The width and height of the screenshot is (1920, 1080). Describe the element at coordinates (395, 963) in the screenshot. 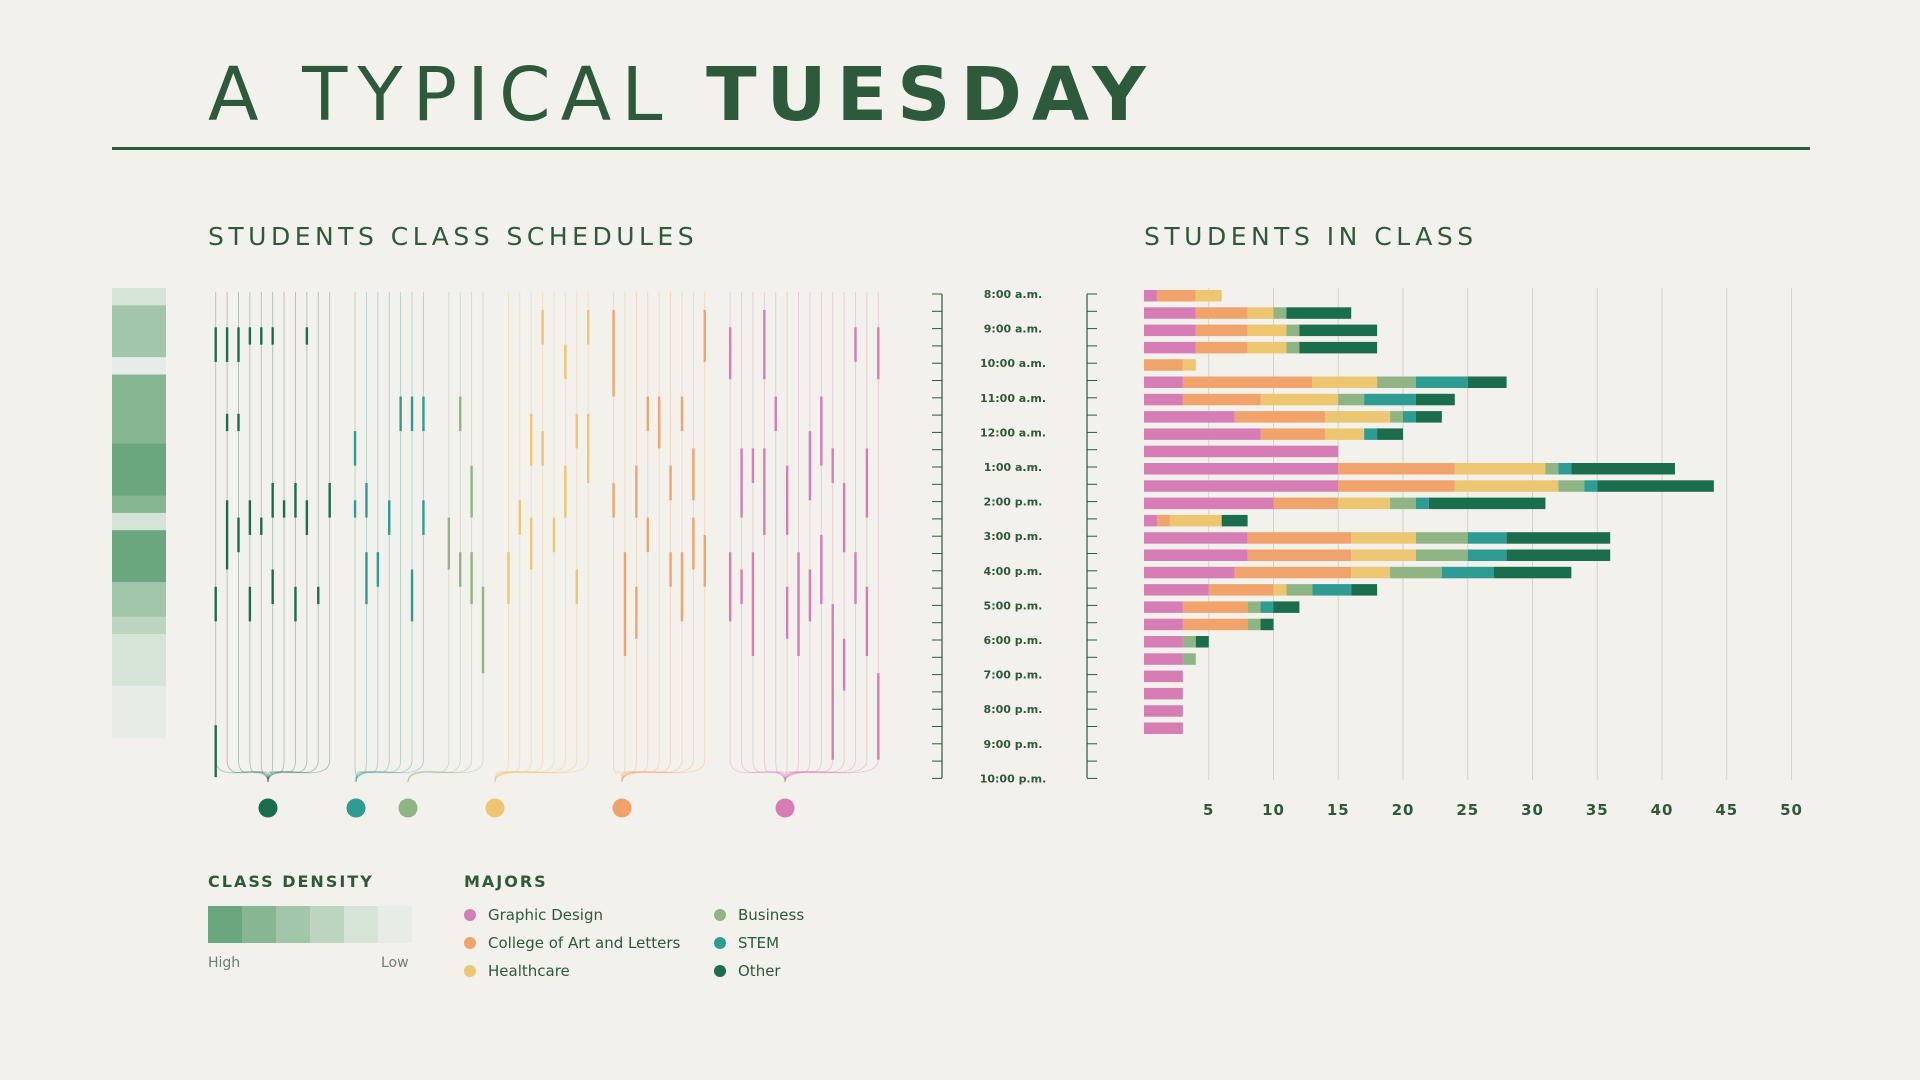

I see `density-low-label: Low` at that location.